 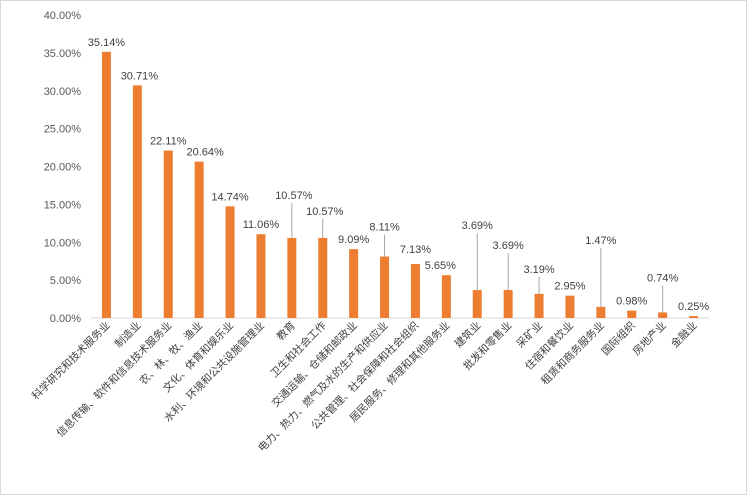 What do you see at coordinates (140, 76) in the screenshot?
I see `data-label: 30.71%` at bounding box center [140, 76].